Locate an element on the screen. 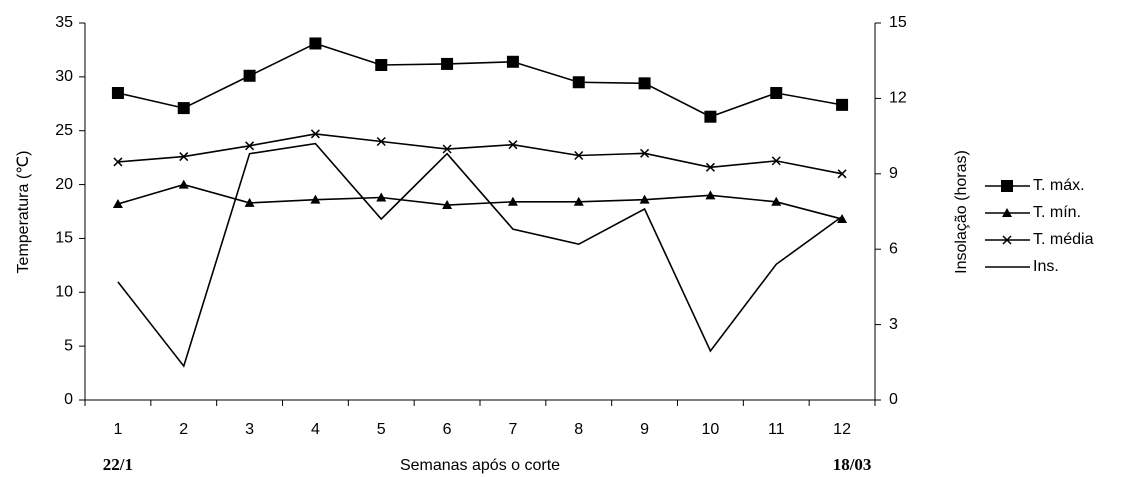 The height and width of the screenshot is (477, 1124). y-tick-label: 10 is located at coordinates (64, 292).